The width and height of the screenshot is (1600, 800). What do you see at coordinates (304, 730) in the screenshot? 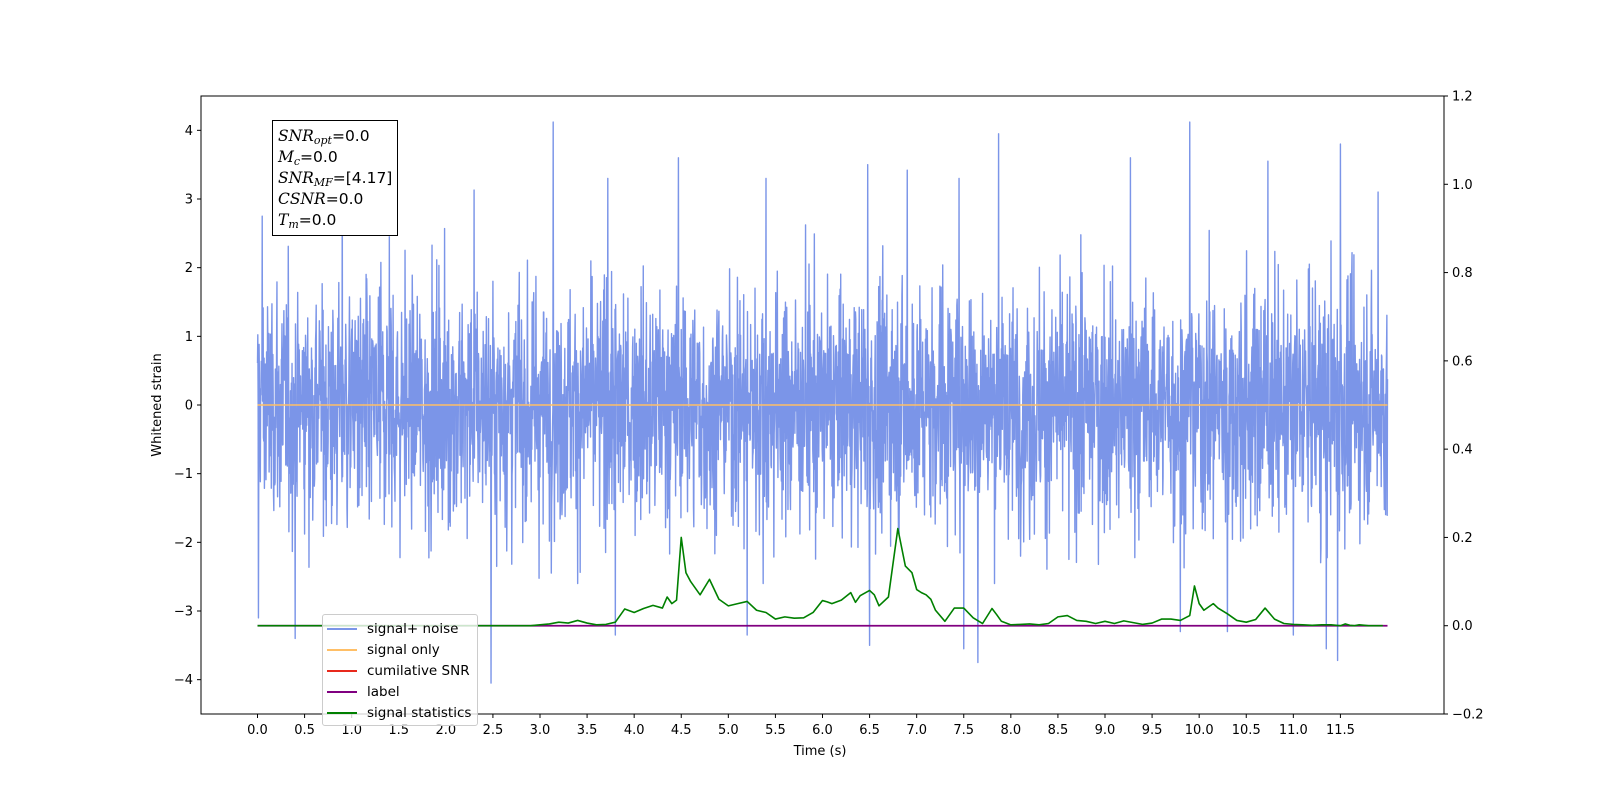
I see `x-tick-label: 0.5` at bounding box center [304, 730].